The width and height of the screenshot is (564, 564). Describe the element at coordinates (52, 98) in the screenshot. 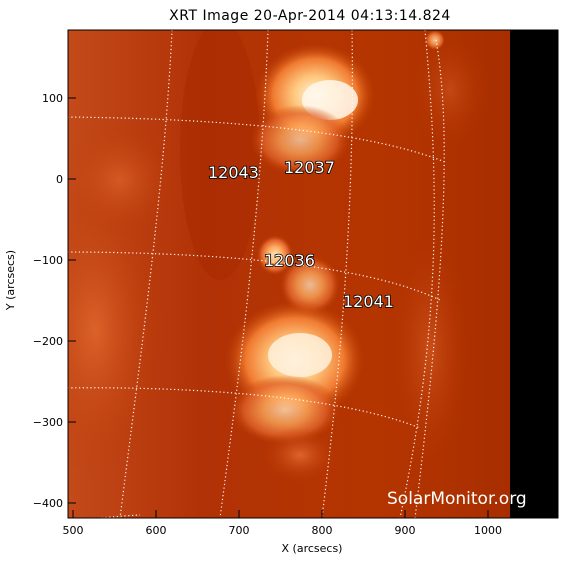

I see `y-tick-label: 100` at that location.